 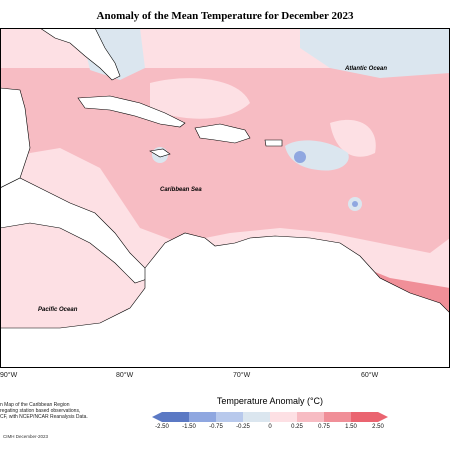 What do you see at coordinates (300, 157) in the screenshot?
I see `anomaly-cold-core-puerto-rico` at bounding box center [300, 157].